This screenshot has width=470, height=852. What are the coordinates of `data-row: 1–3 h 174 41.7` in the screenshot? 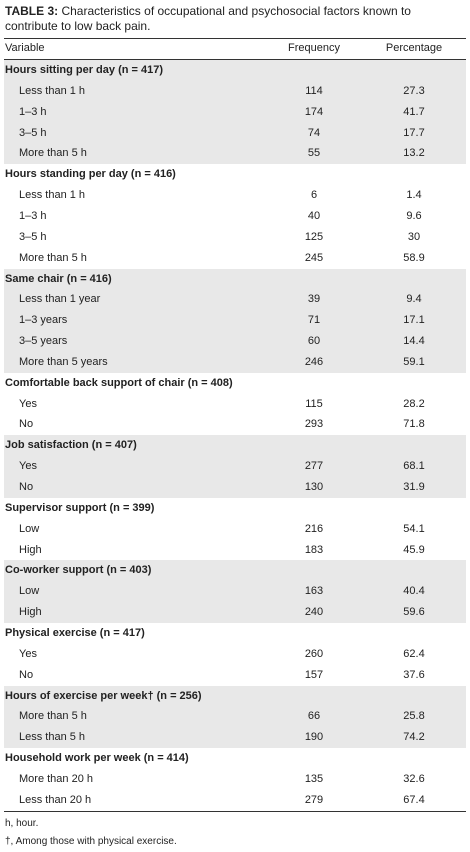 It's located at (235, 112).